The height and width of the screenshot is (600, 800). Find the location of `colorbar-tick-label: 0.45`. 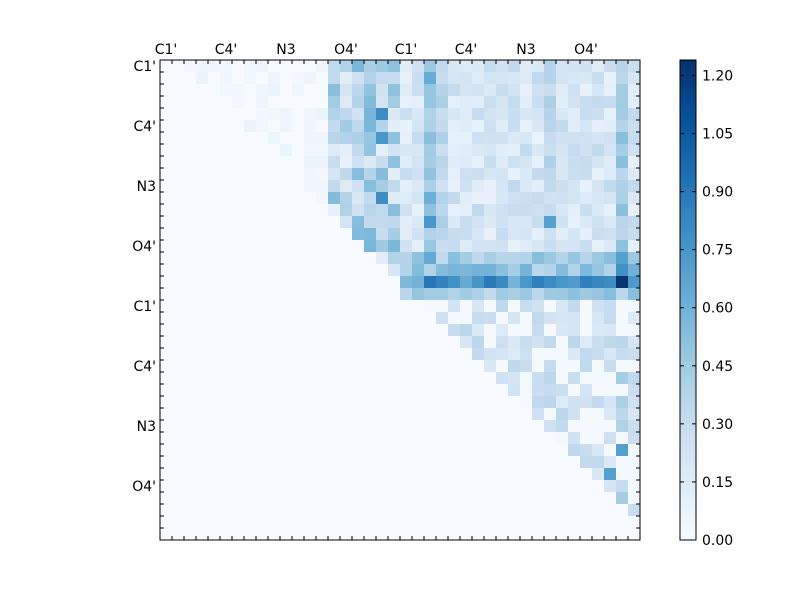

colorbar-tick-label: 0.45 is located at coordinates (717, 367).